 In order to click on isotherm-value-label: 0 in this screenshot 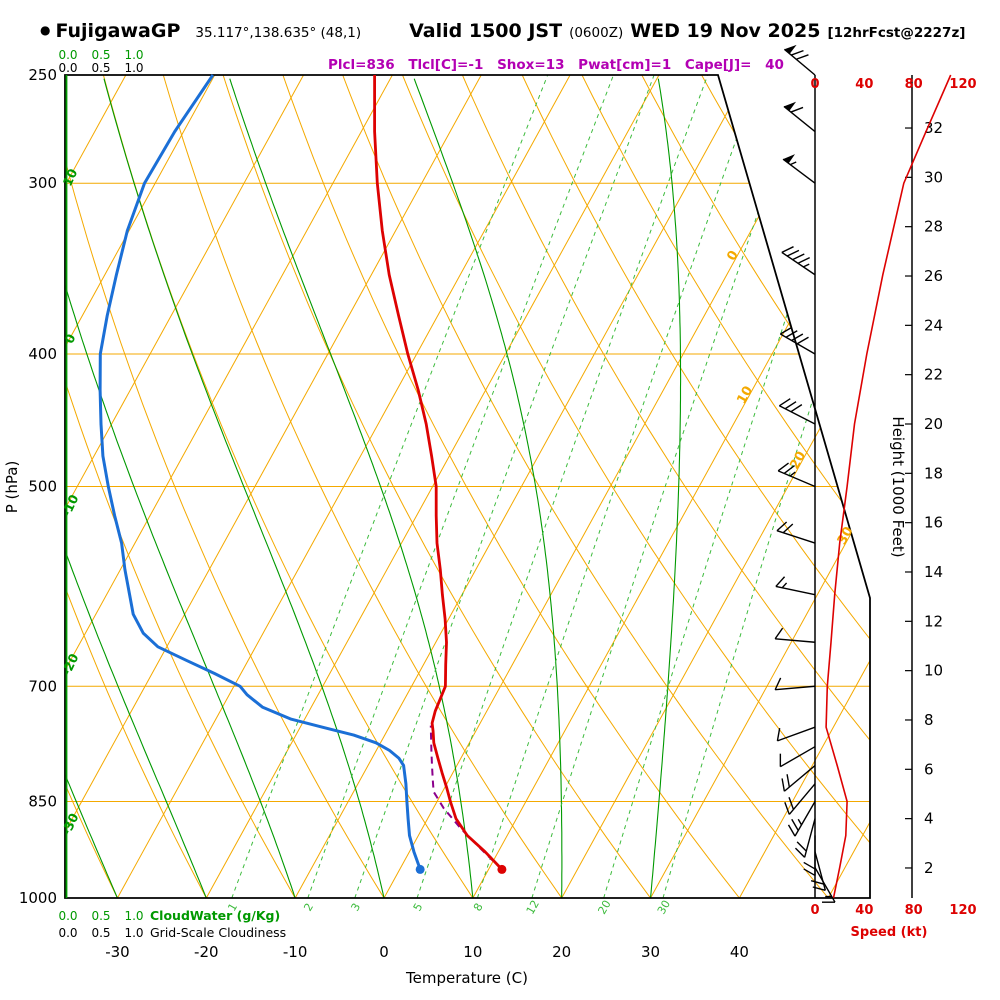, I will do `click(733, 255)`.